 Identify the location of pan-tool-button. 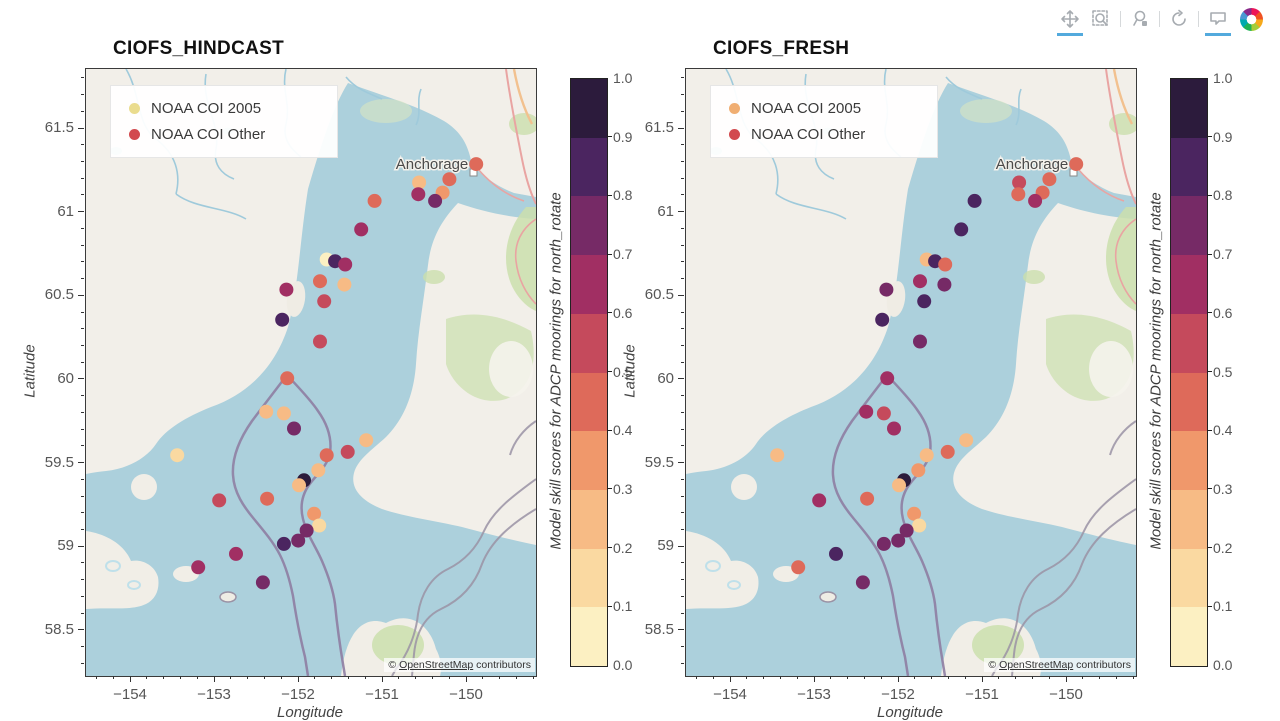
(1070, 21).